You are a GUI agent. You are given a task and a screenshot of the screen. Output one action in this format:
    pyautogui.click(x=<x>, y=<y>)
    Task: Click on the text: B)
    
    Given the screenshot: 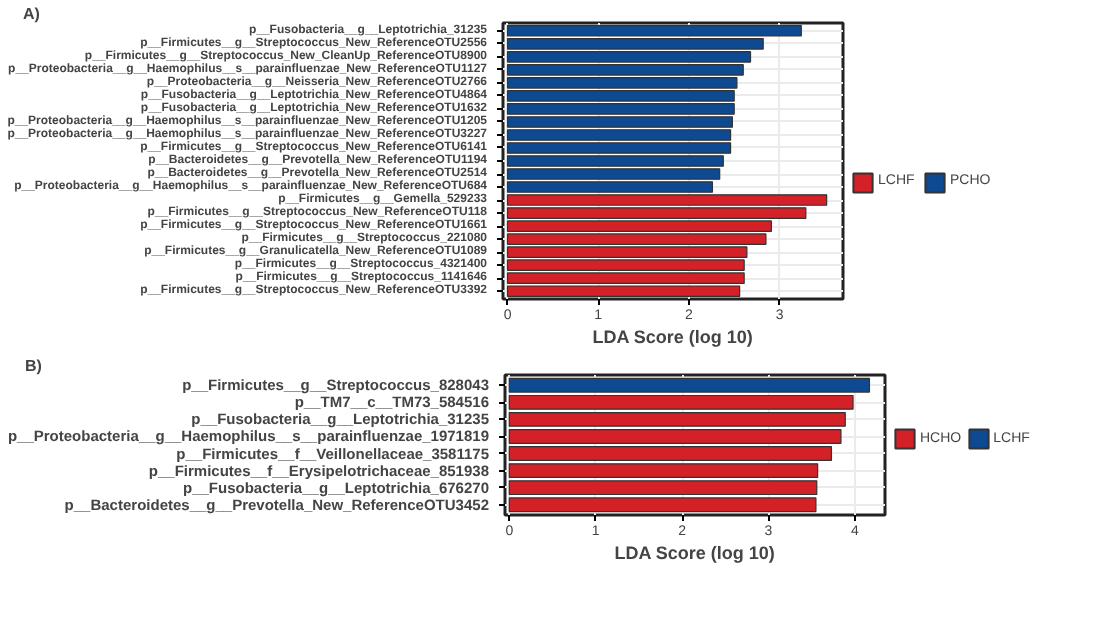 What is the action you would take?
    pyautogui.click(x=34, y=366)
    